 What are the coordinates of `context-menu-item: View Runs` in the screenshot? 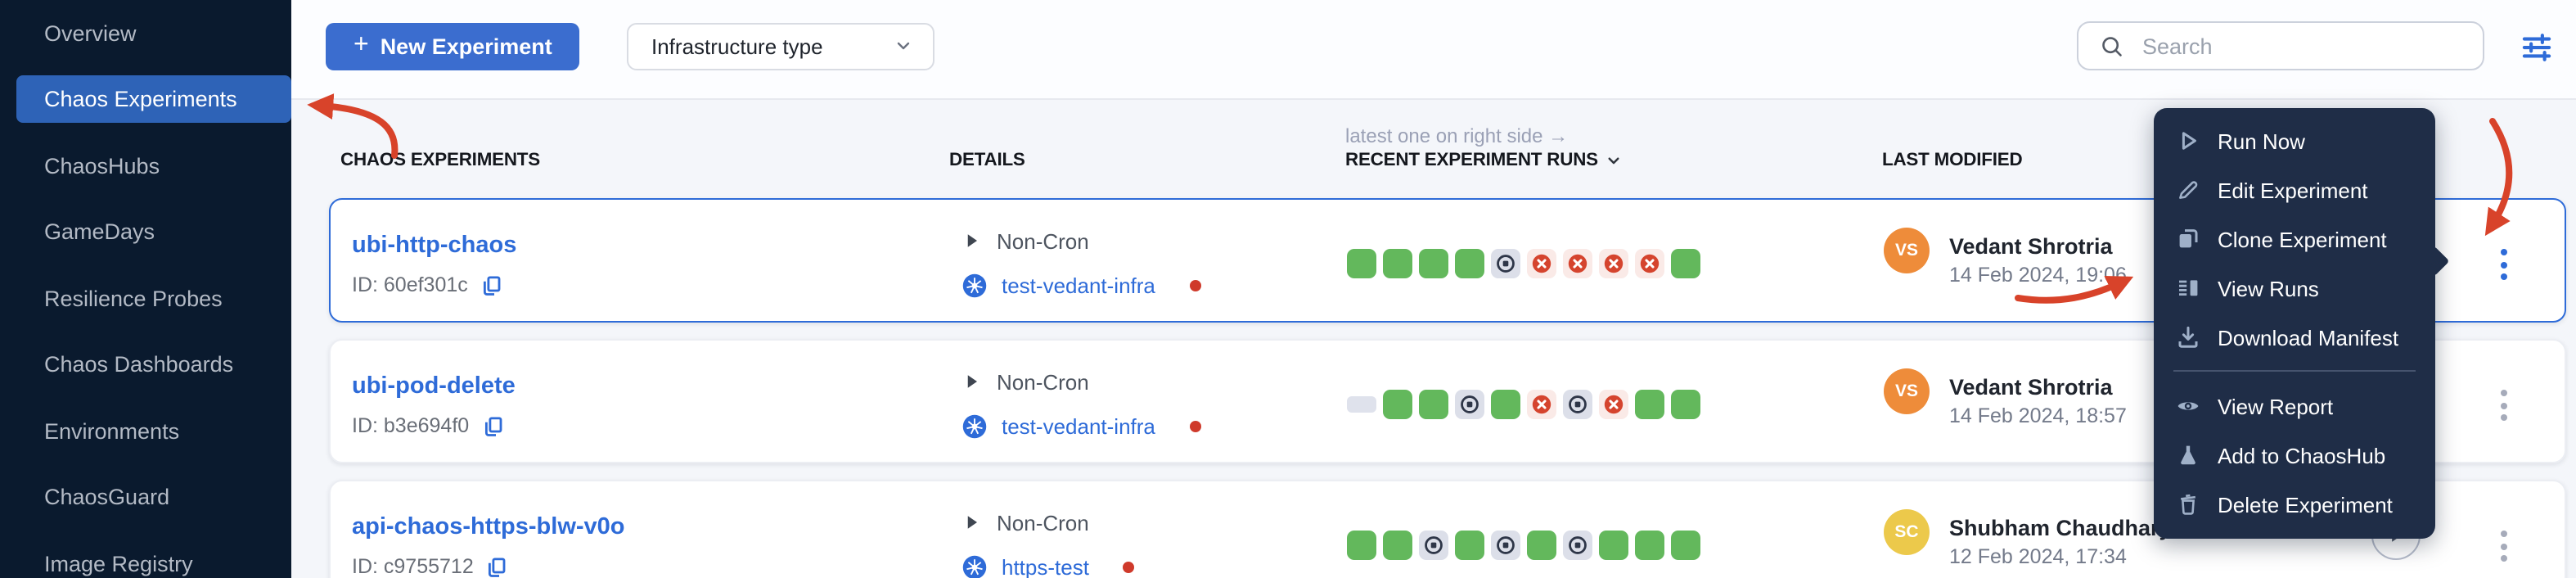 It's located at (2294, 289).